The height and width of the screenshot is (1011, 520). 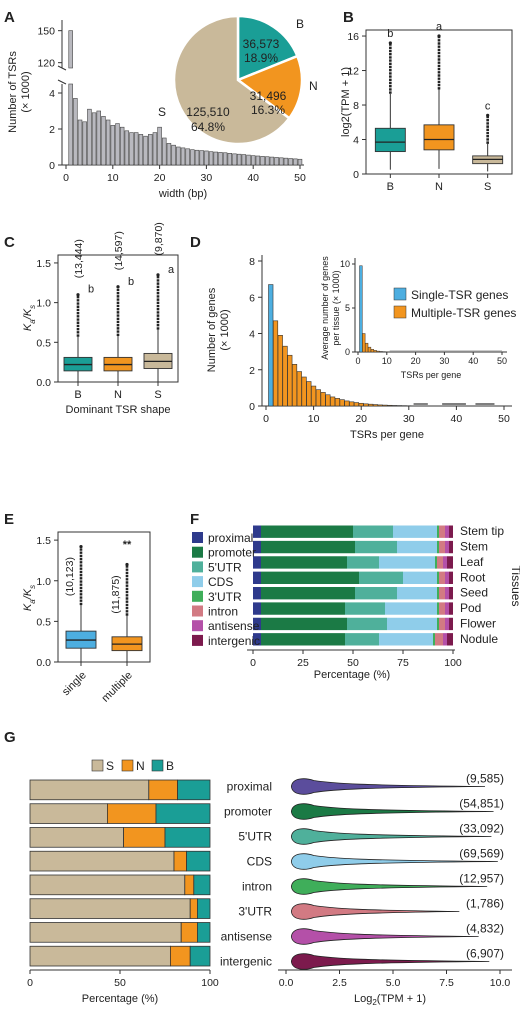 I want to click on box-N, so click(x=439, y=137).